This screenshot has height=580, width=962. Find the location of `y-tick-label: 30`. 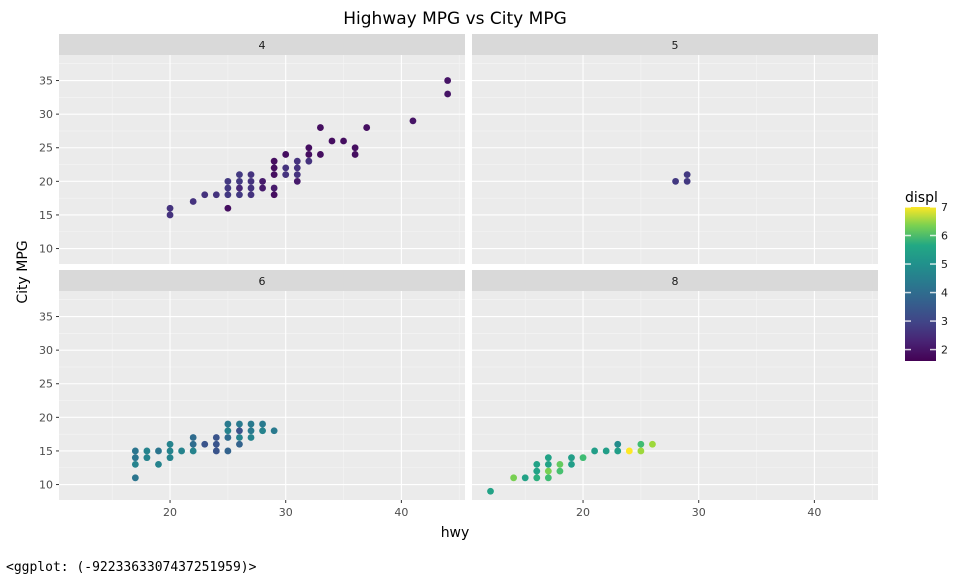

y-tick-label: 30 is located at coordinates (46, 114).